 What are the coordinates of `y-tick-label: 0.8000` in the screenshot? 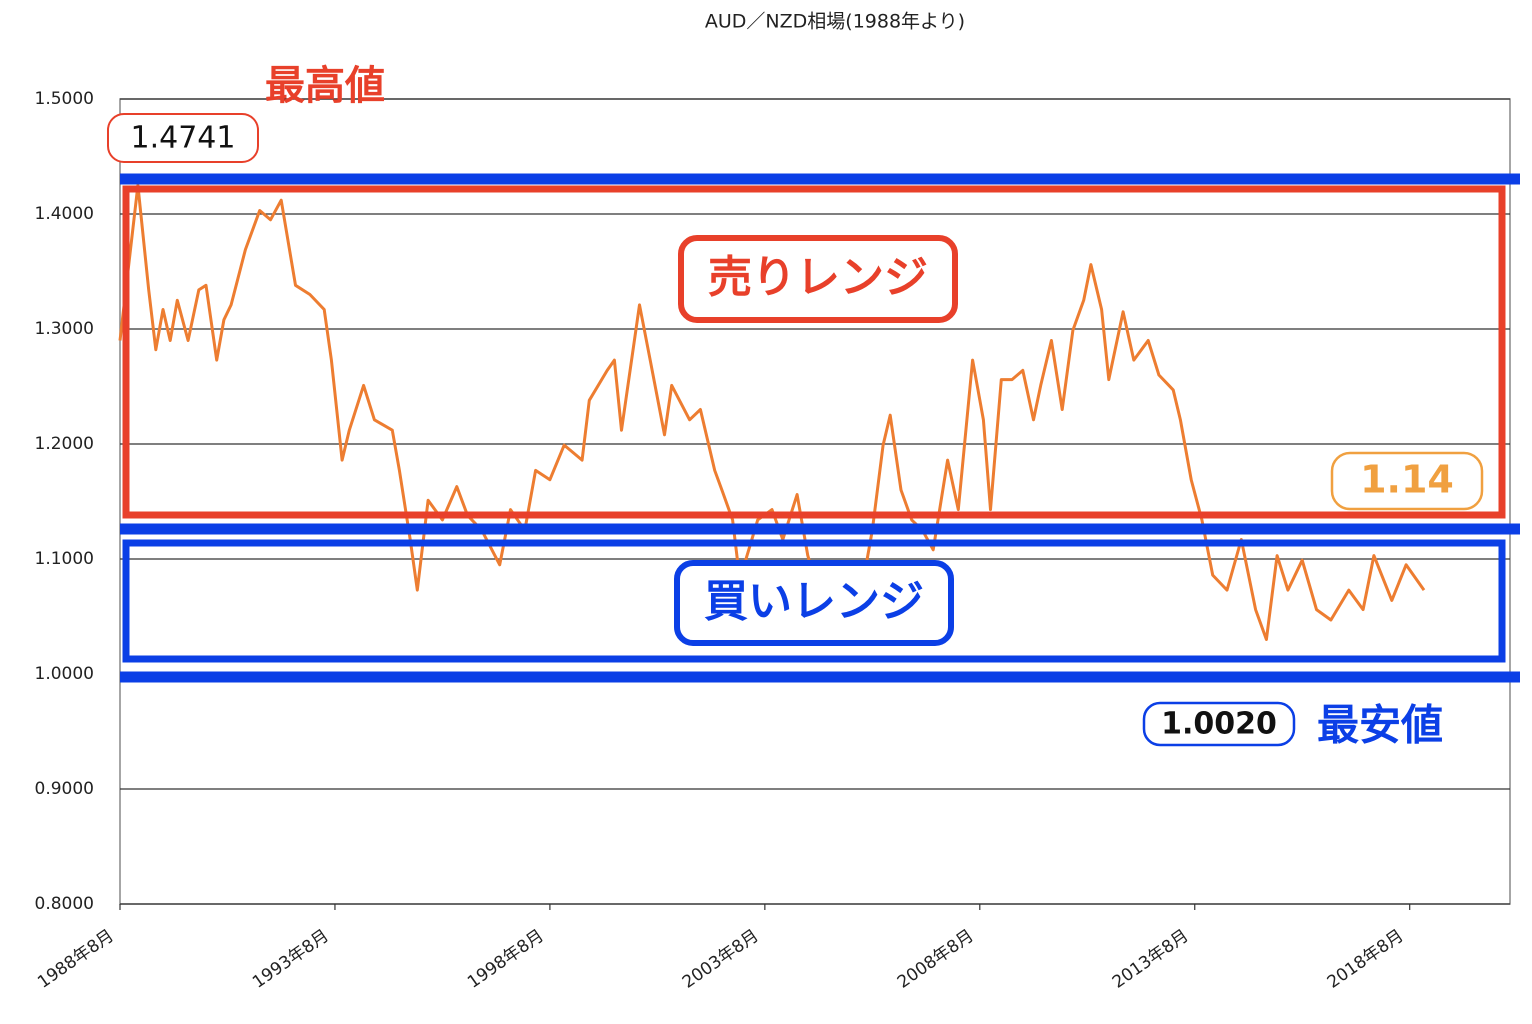 It's located at (64, 904).